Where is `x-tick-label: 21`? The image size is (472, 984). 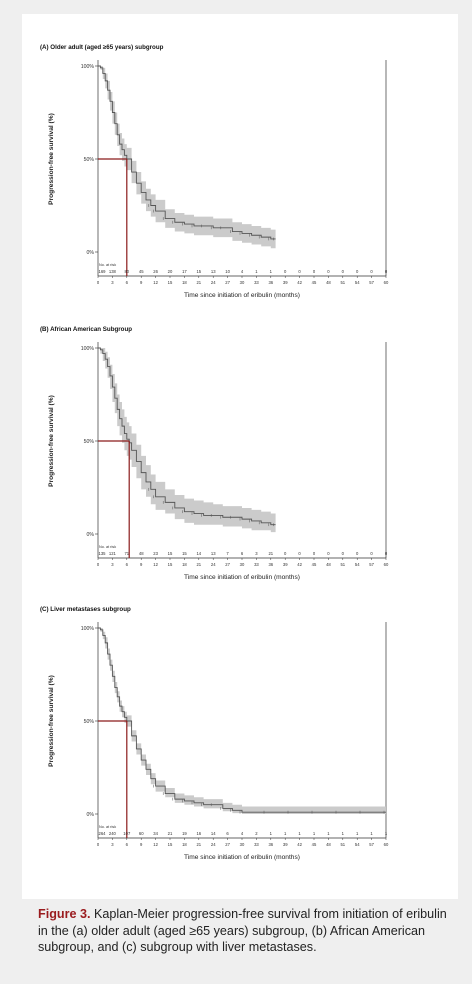 x-tick-label: 21 is located at coordinates (198, 844).